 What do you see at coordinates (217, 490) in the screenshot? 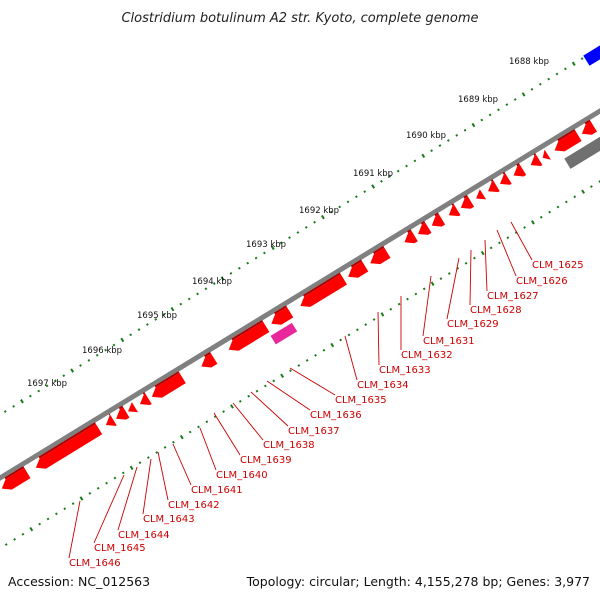
I see `gene-label: CLM_1641` at bounding box center [217, 490].